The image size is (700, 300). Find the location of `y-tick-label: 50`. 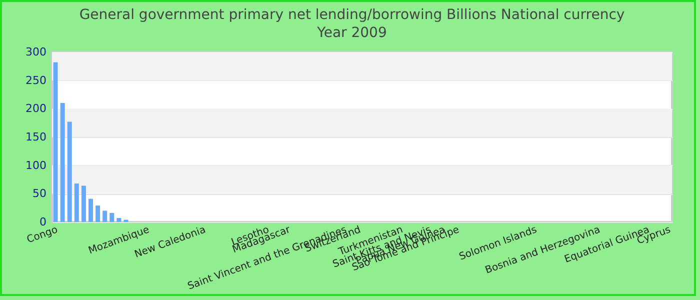

y-tick-label: 50 is located at coordinates (39, 193).